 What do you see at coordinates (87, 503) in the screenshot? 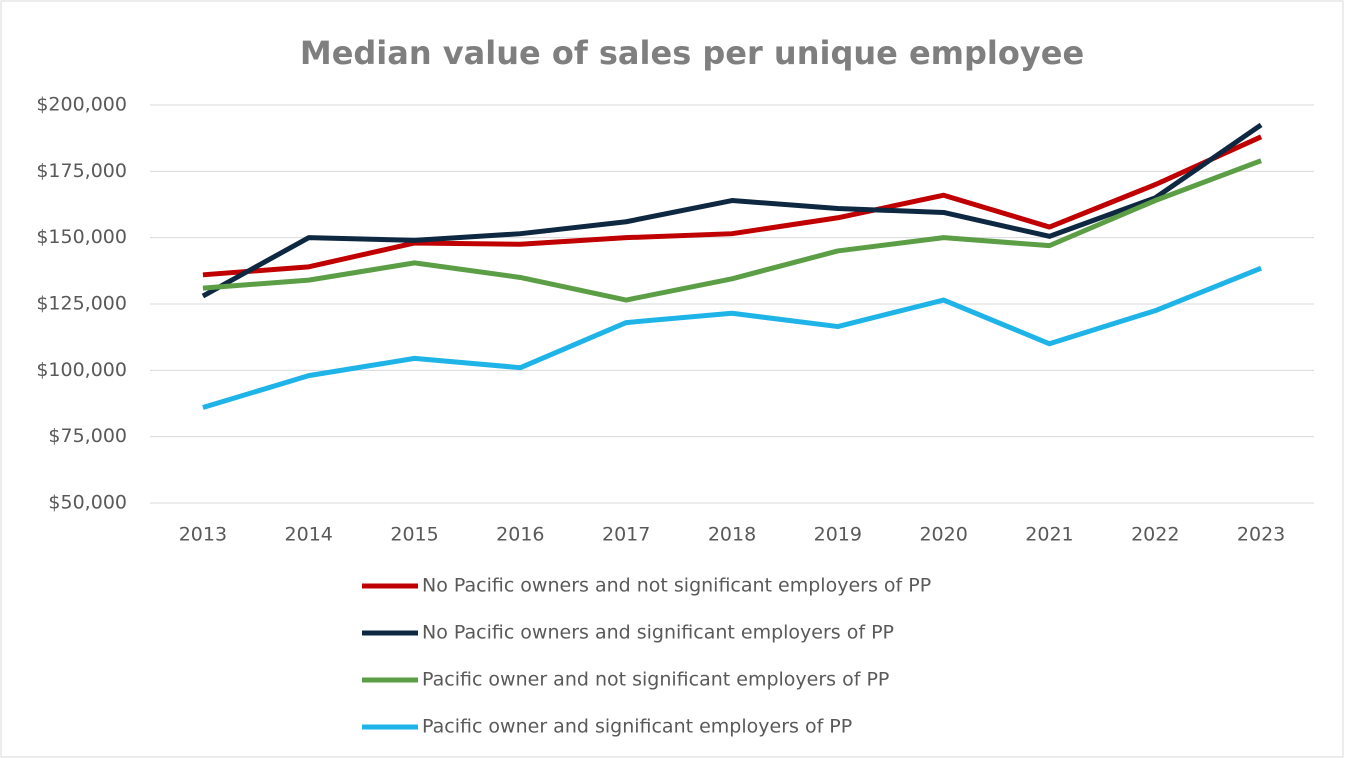
I see `y-tick-label: $50,000` at bounding box center [87, 503].